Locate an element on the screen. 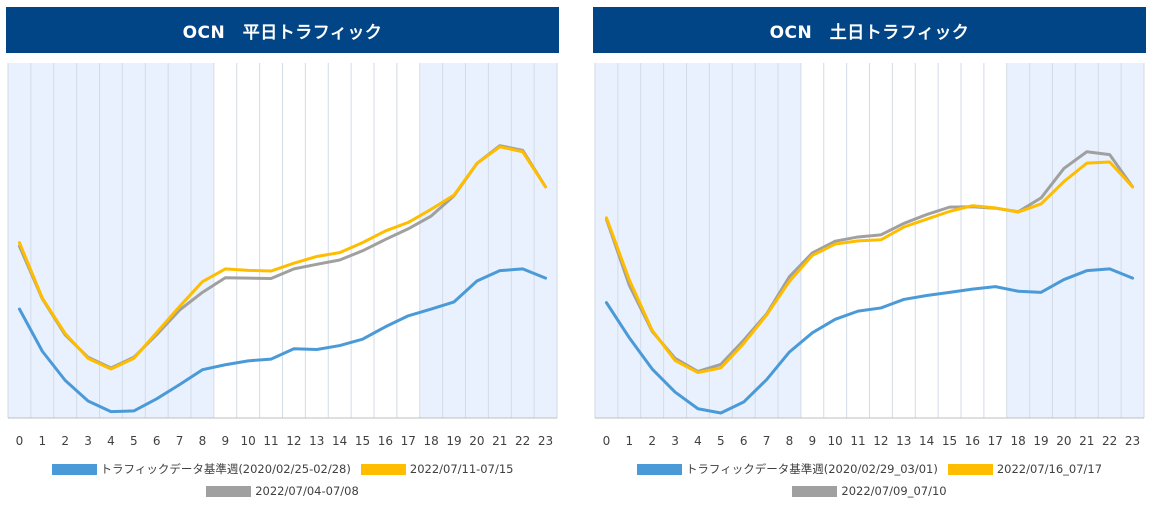 The height and width of the screenshot is (509, 1153). legend-item: 2022/07/04-07/08 is located at coordinates (282, 491).